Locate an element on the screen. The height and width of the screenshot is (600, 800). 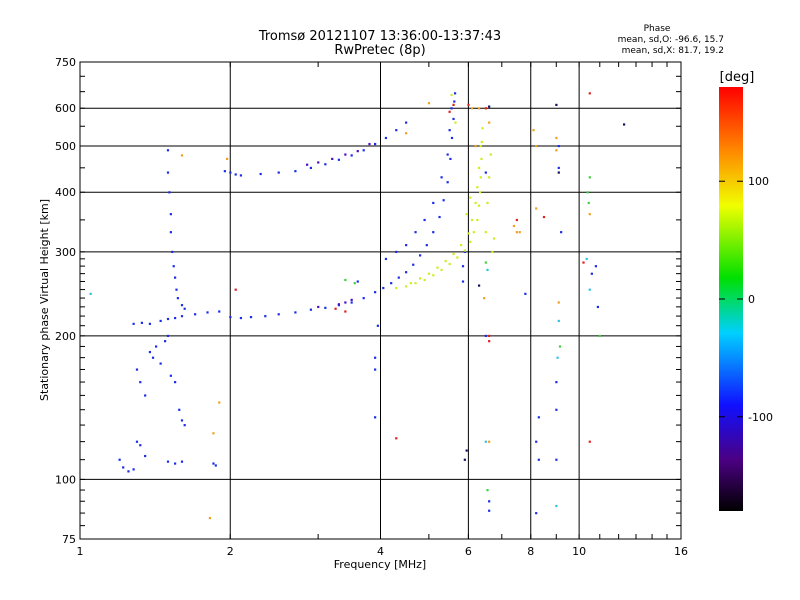
y-tick-label: 200 is located at coordinates (65, 336).